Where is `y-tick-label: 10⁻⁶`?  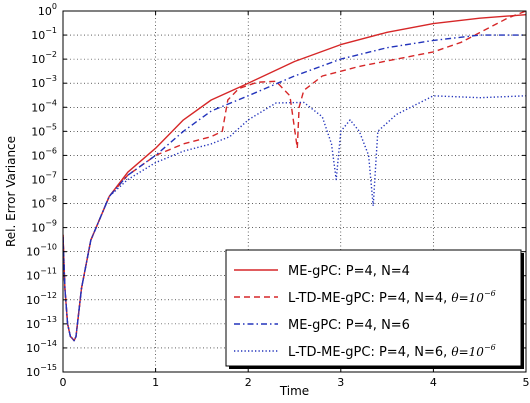
y-tick-label: 10⁻⁶ is located at coordinates (44, 154).